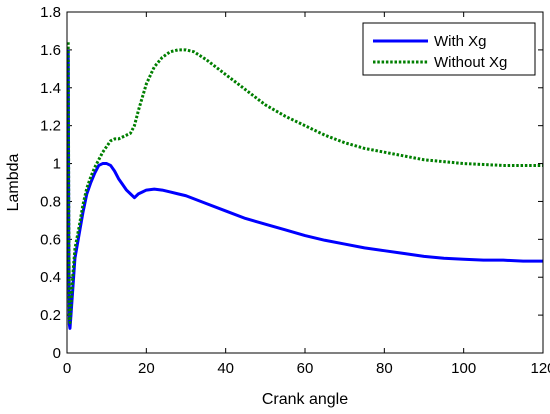  Describe the element at coordinates (225, 368) in the screenshot. I see `x-tick-label: 40` at that location.